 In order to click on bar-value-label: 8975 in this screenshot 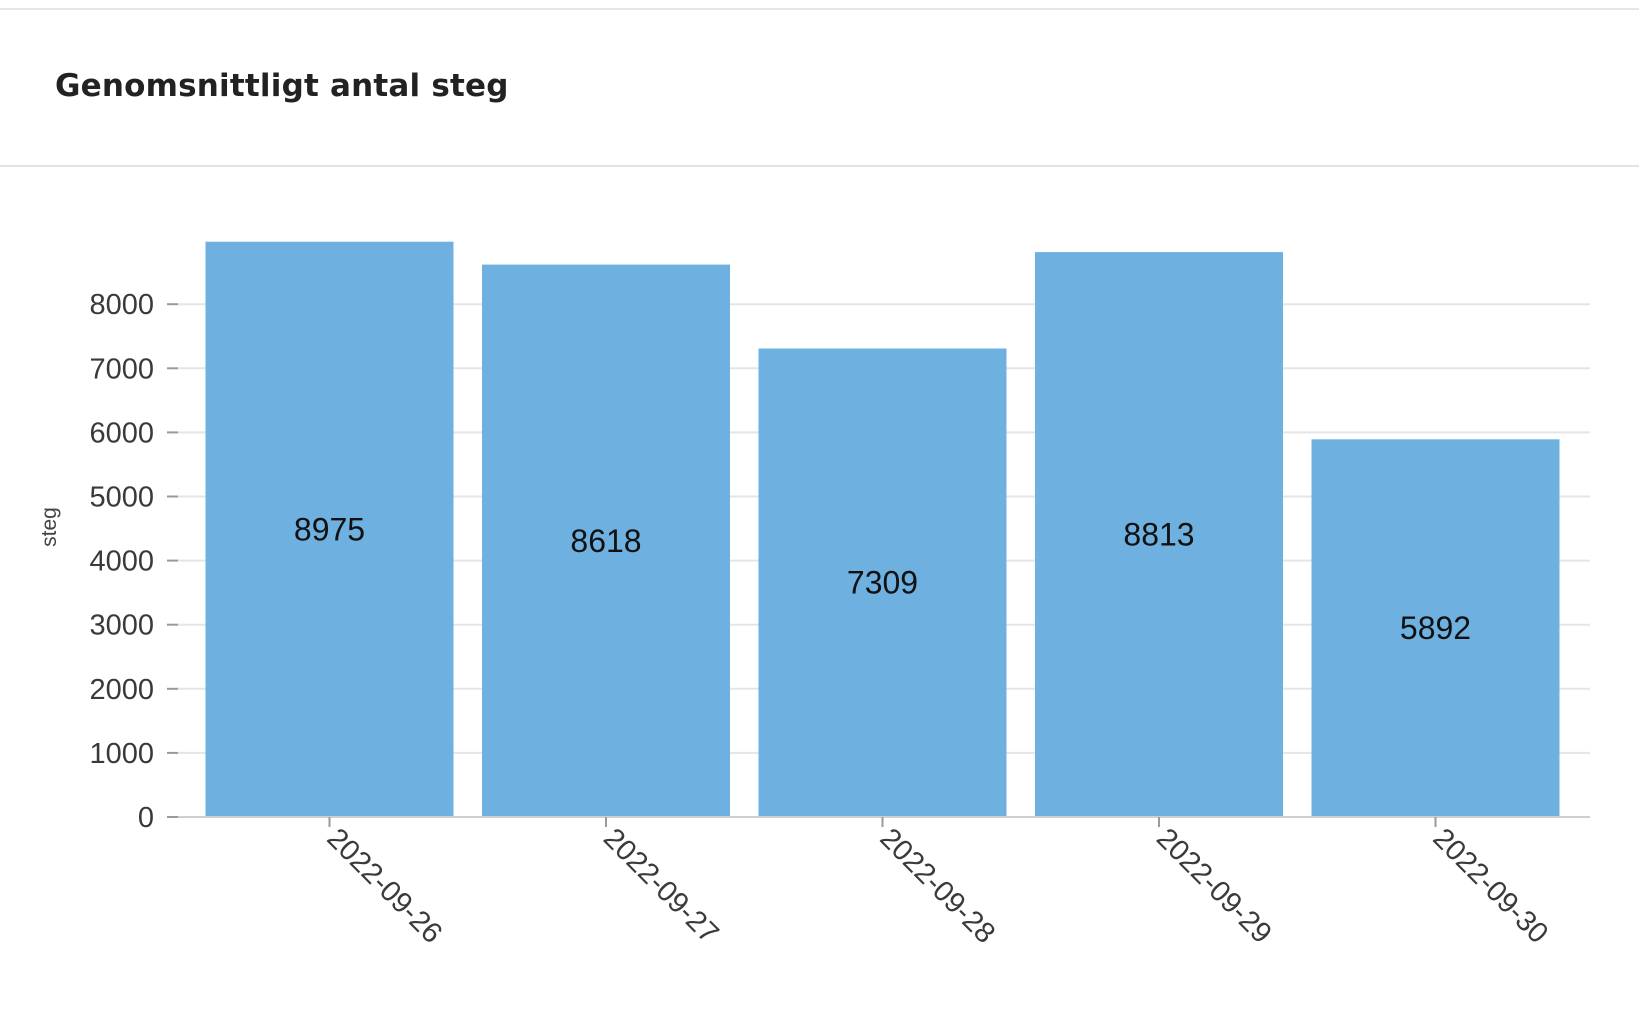, I will do `click(329, 529)`.